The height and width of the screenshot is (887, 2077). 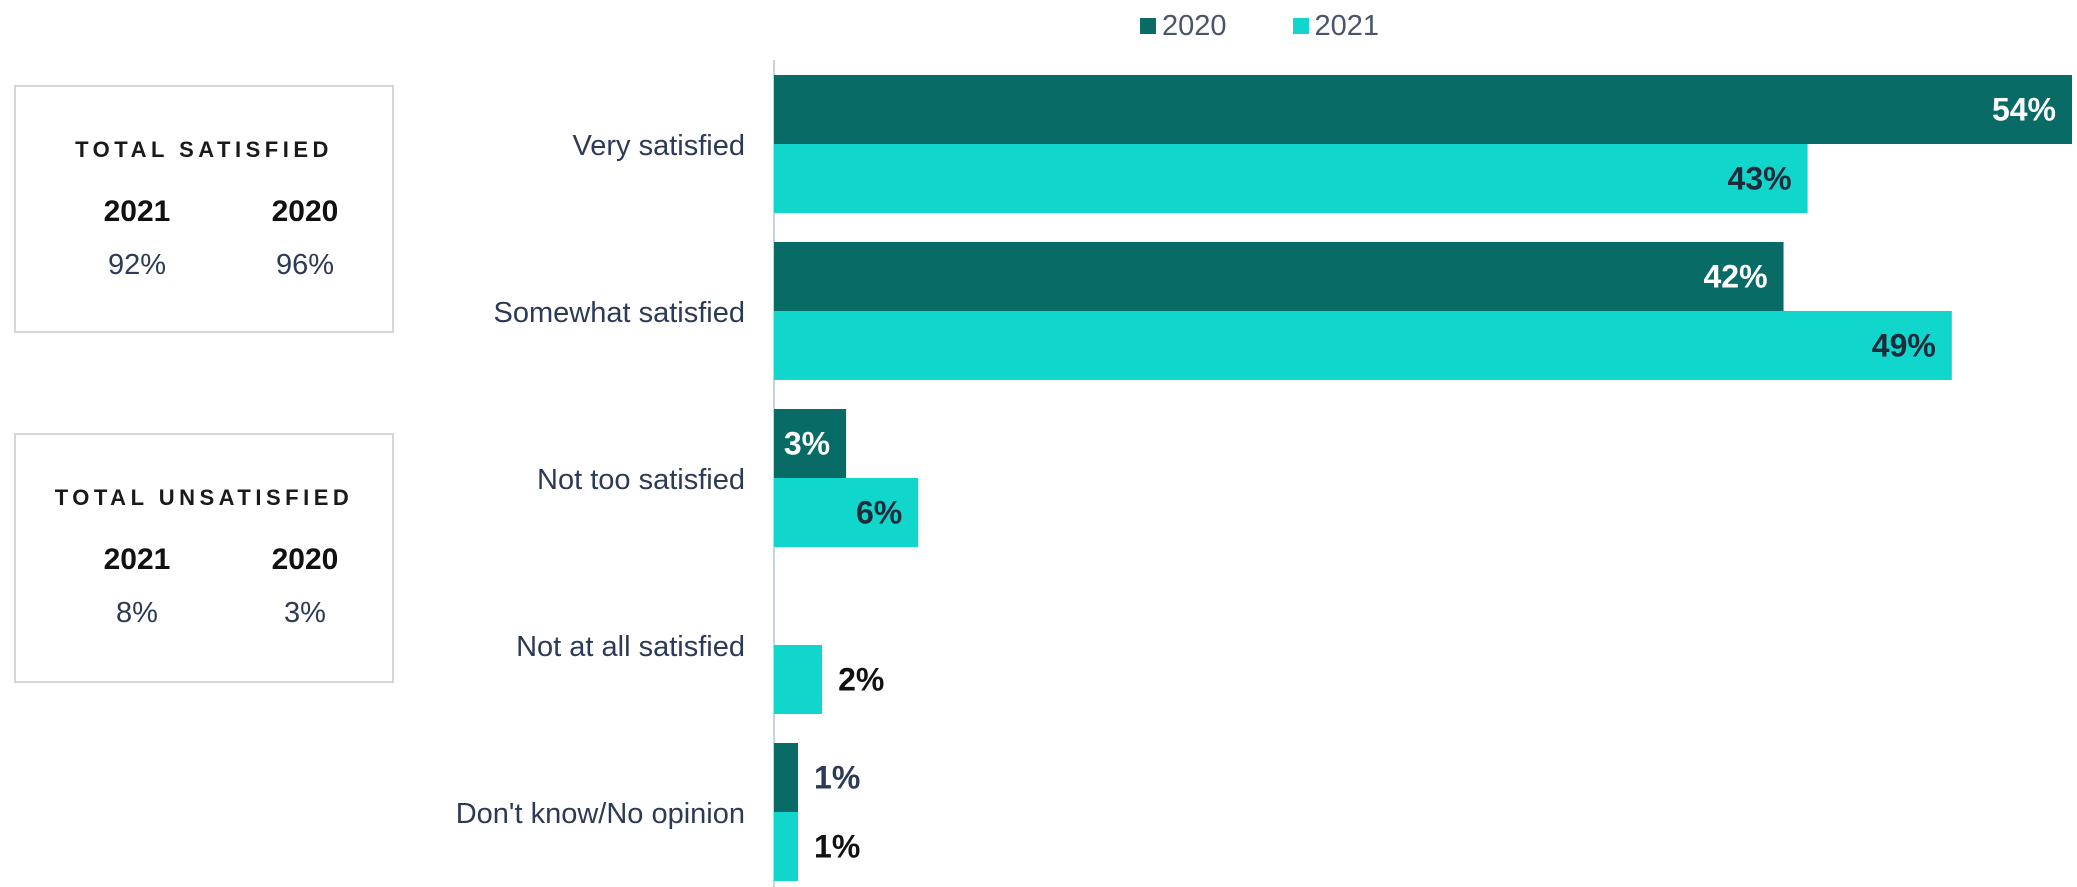 I want to click on legend-label-2020: 2020, so click(x=1194, y=25).